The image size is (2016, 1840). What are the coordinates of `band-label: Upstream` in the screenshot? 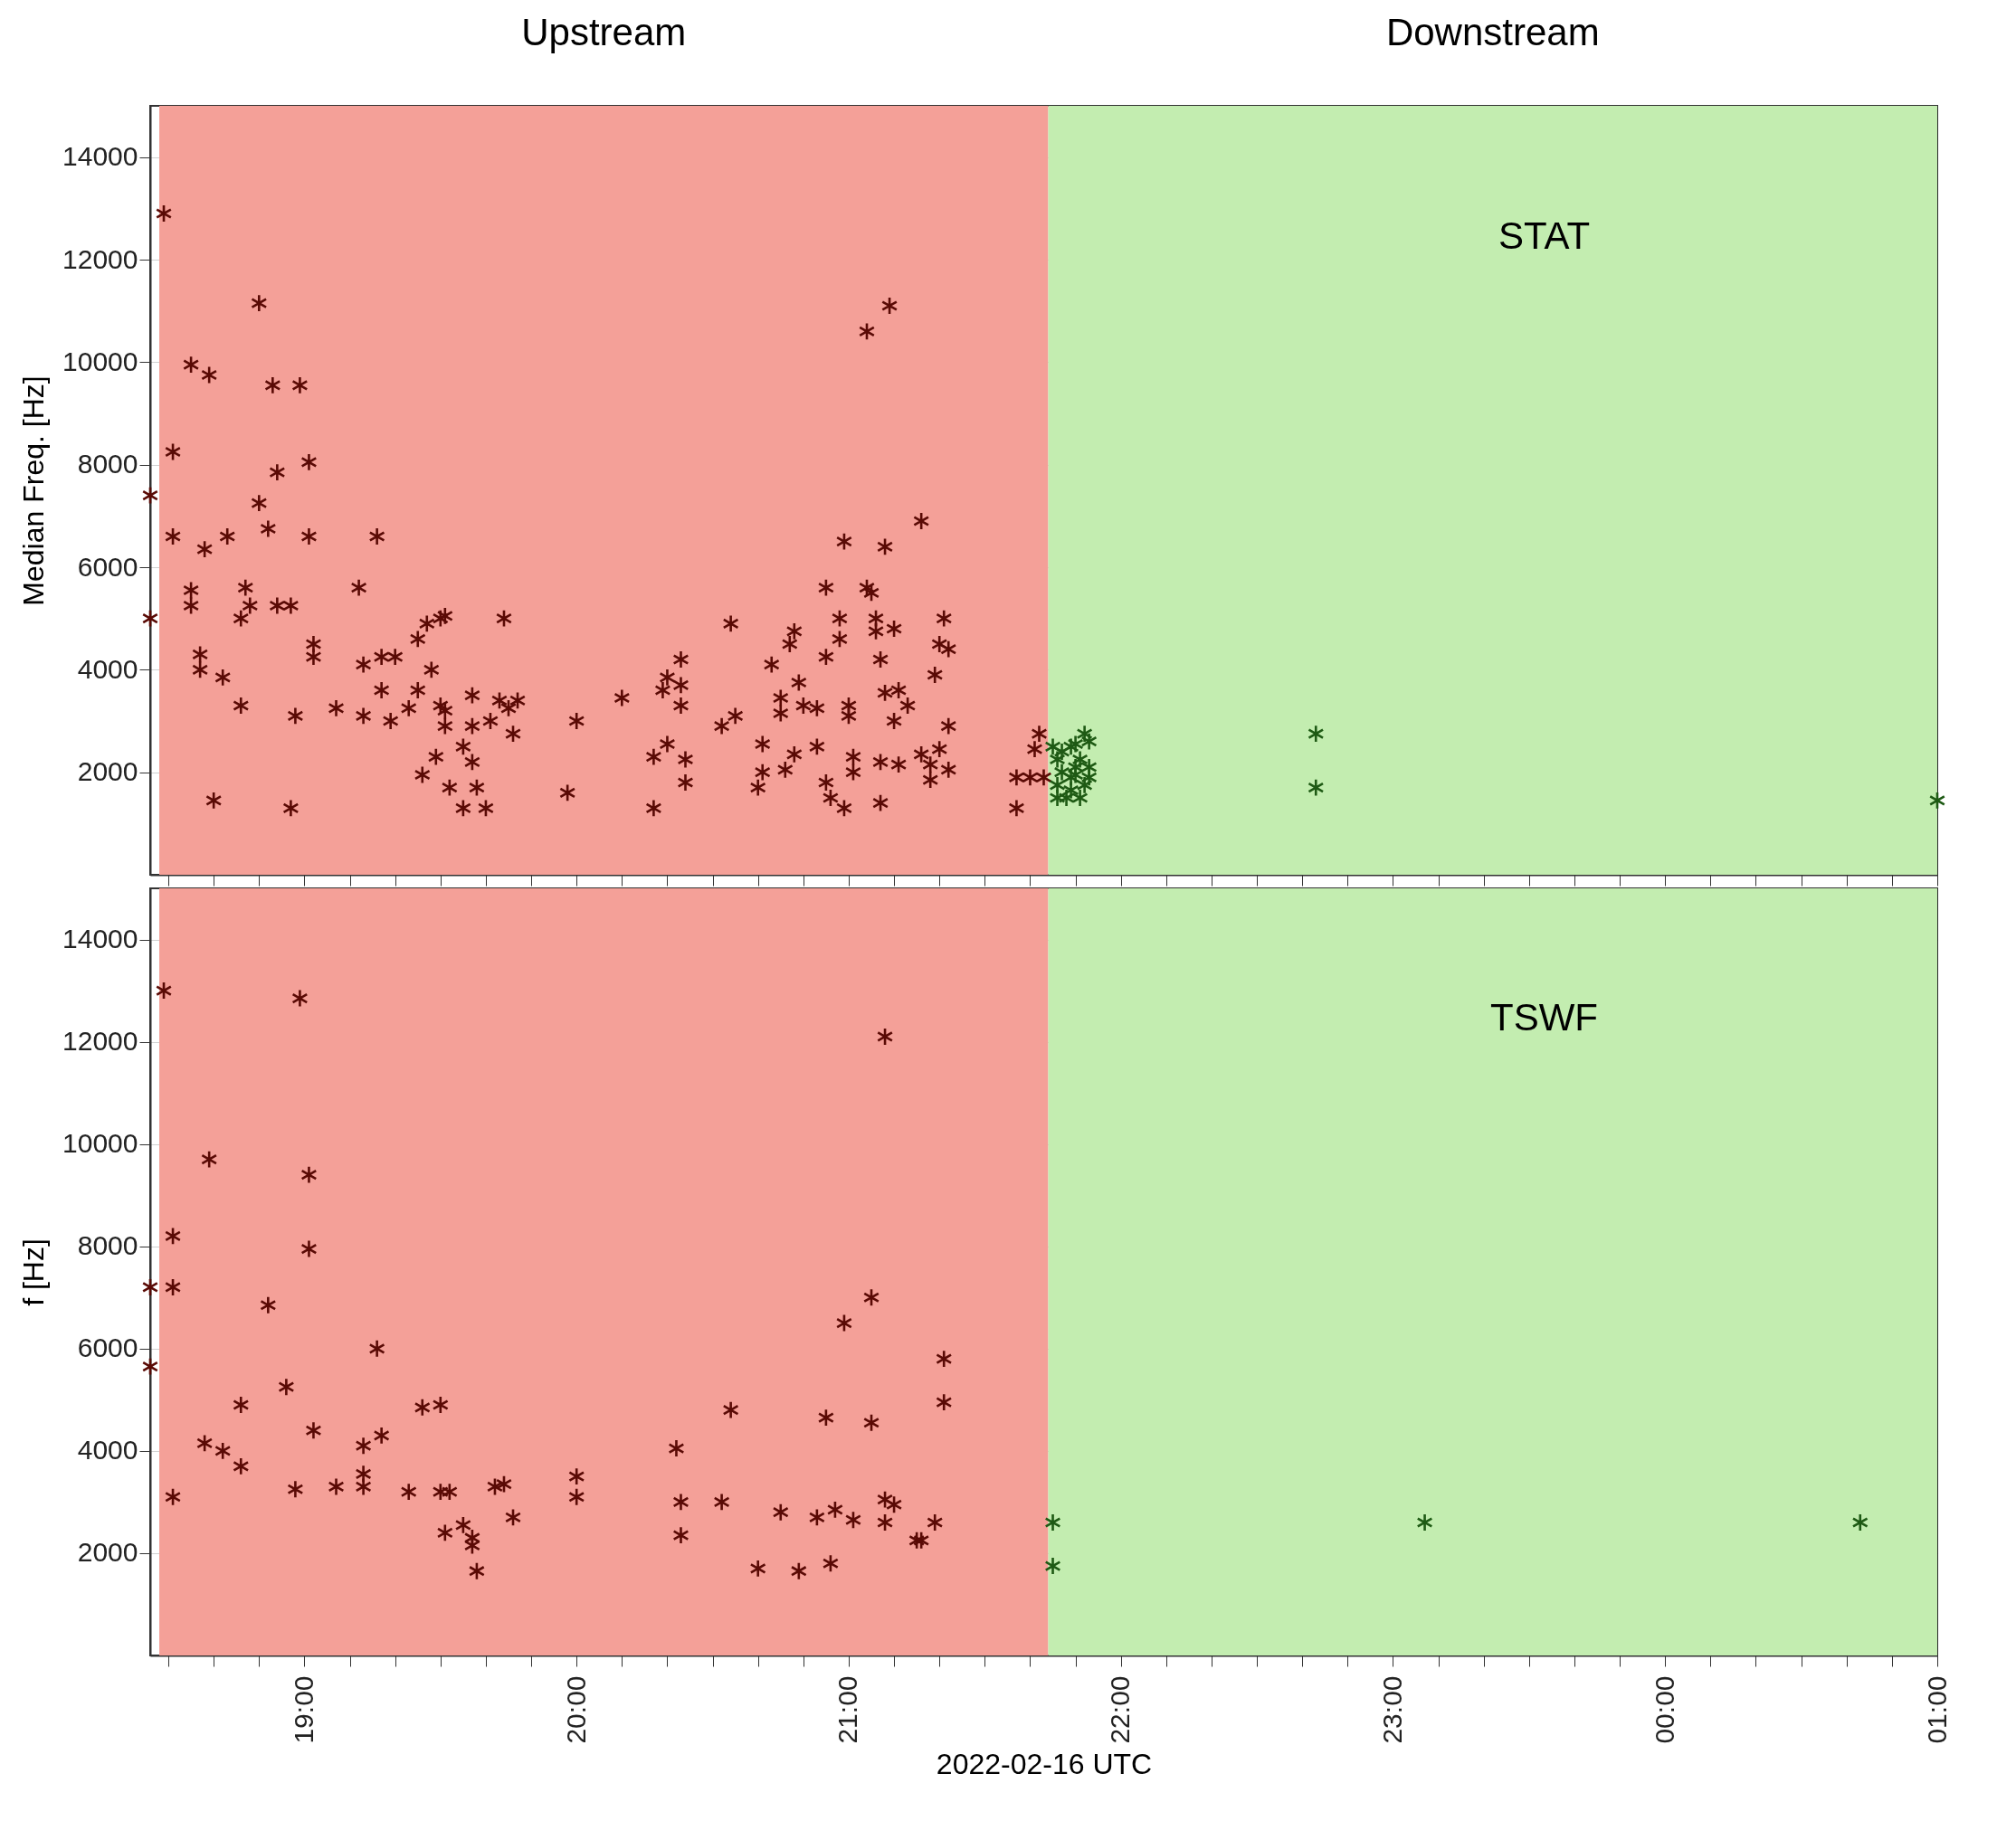 It's located at (604, 32).